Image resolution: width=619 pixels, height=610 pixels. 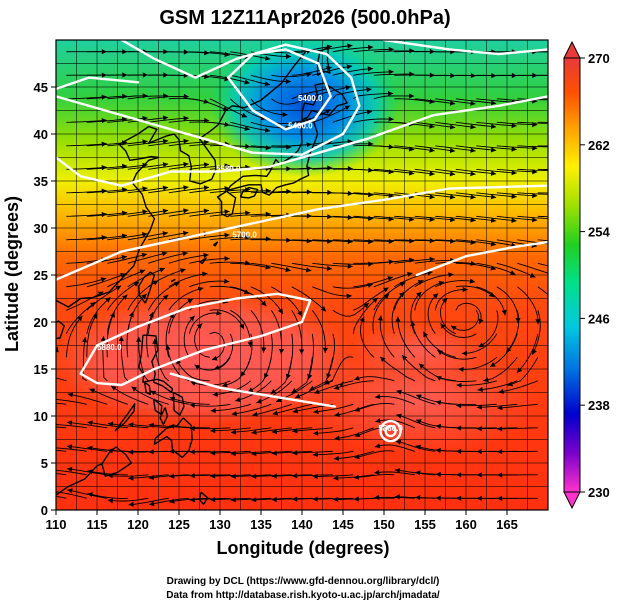 I want to click on x-tick-label: 165, so click(x=507, y=524).